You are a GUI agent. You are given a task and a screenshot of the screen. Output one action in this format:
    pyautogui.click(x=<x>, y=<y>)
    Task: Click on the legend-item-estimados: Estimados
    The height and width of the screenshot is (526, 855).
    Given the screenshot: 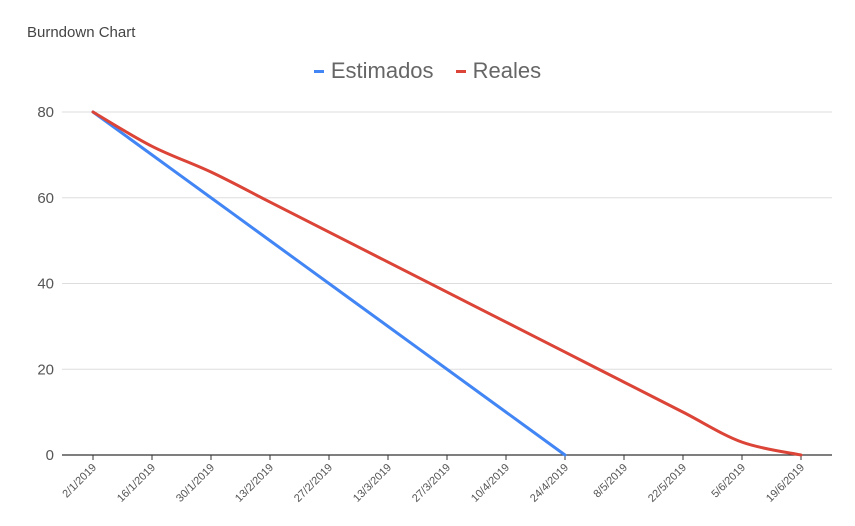 What is the action you would take?
    pyautogui.click(x=373, y=71)
    